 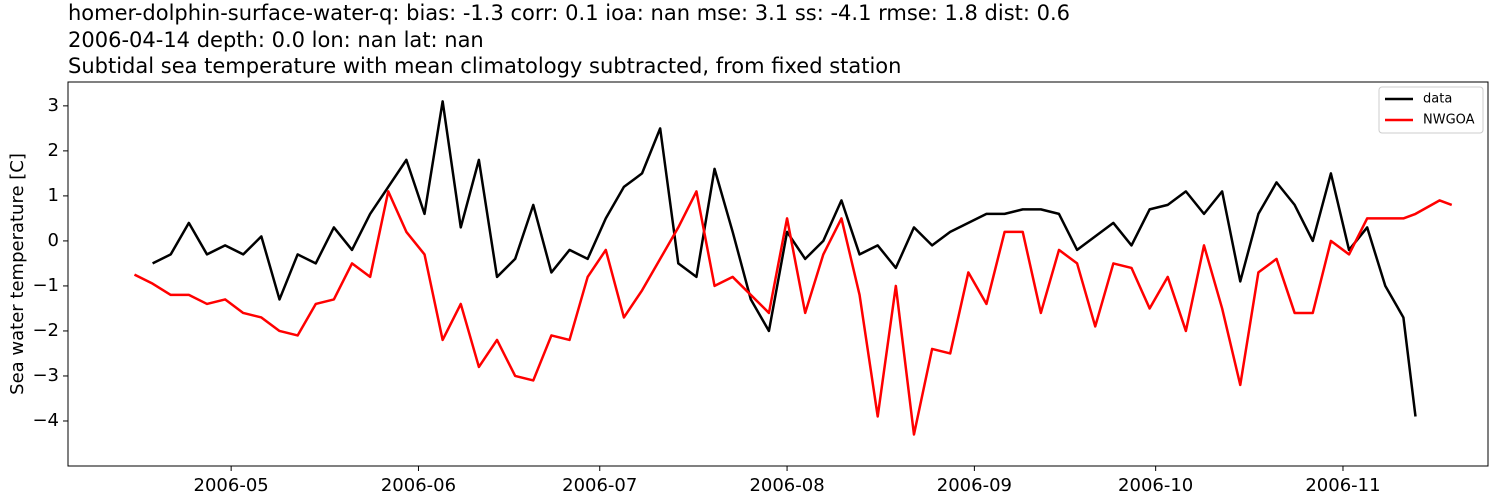 I want to click on x-tick-label: 2006-07, so click(x=599, y=485).